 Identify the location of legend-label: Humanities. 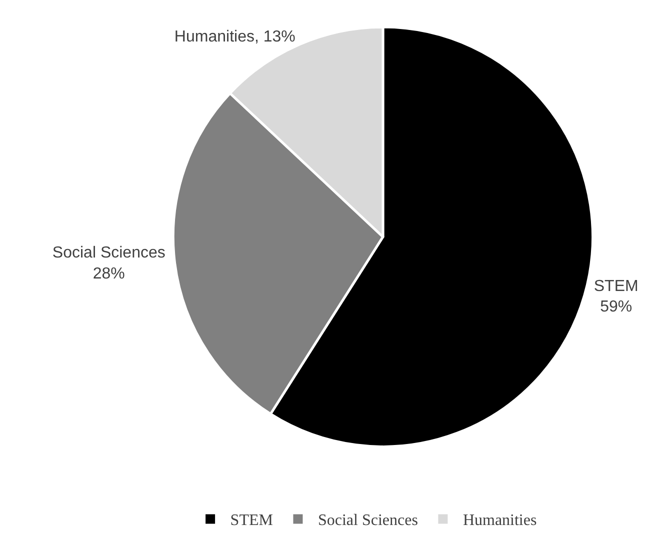
(499, 521).